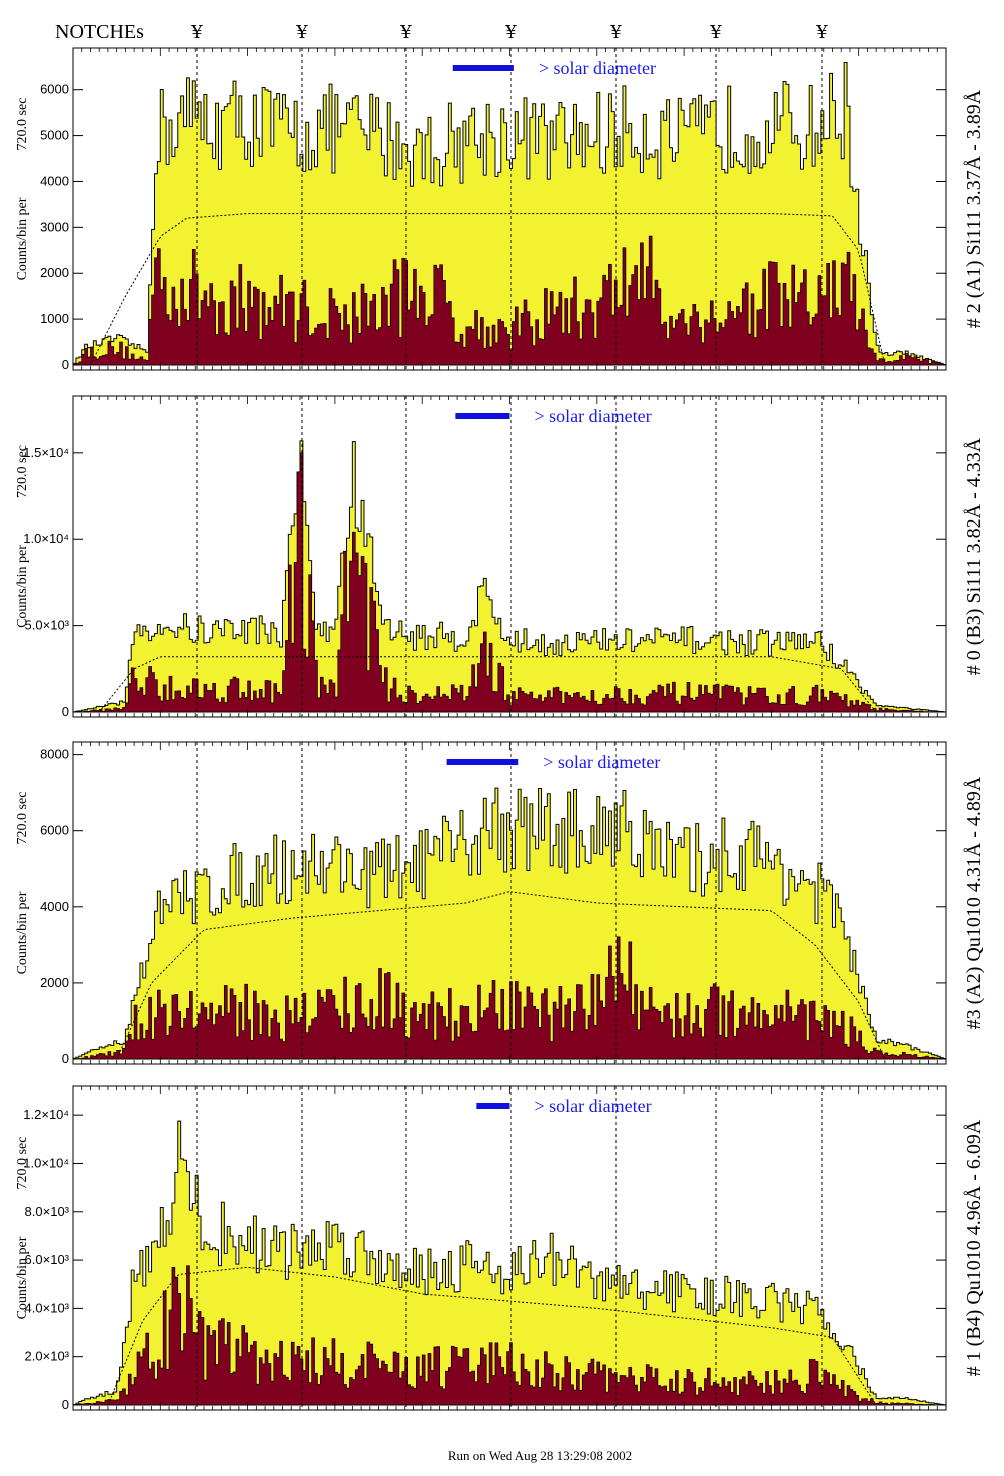  What do you see at coordinates (974, 556) in the screenshot?
I see `panel-title: # 0 (B3) Si111 3.82Å - 4.33Å` at bounding box center [974, 556].